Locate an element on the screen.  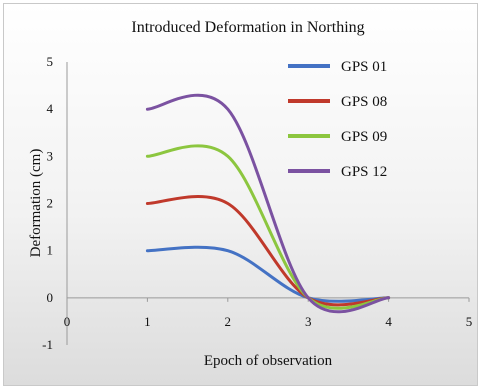
chart-title: Introduced Deformation in Northing is located at coordinates (247, 27).